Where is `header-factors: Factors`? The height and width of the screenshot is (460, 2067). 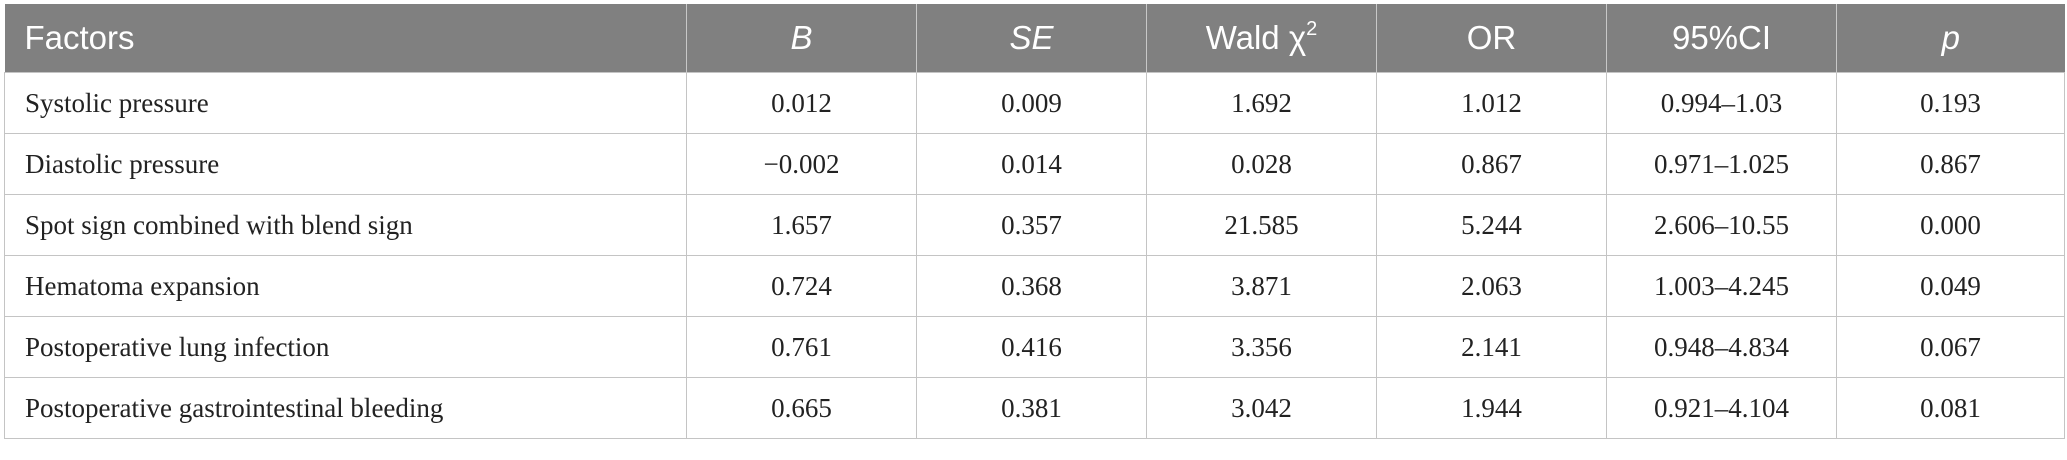
header-factors: Factors is located at coordinates (345, 38).